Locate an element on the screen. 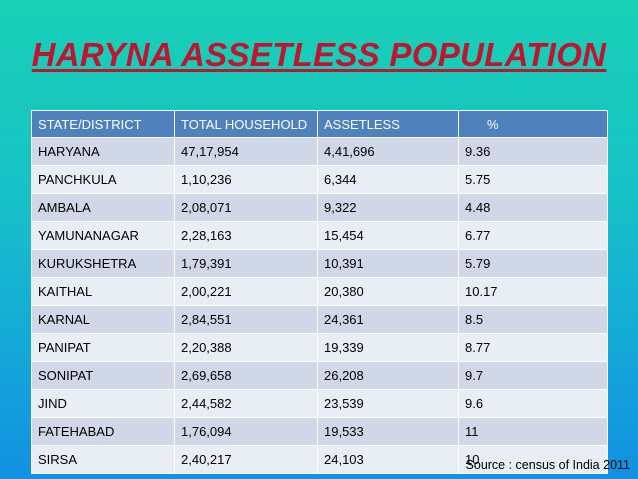 This screenshot has height=479, width=638. cell-assetless: 24,361 is located at coordinates (388, 319).